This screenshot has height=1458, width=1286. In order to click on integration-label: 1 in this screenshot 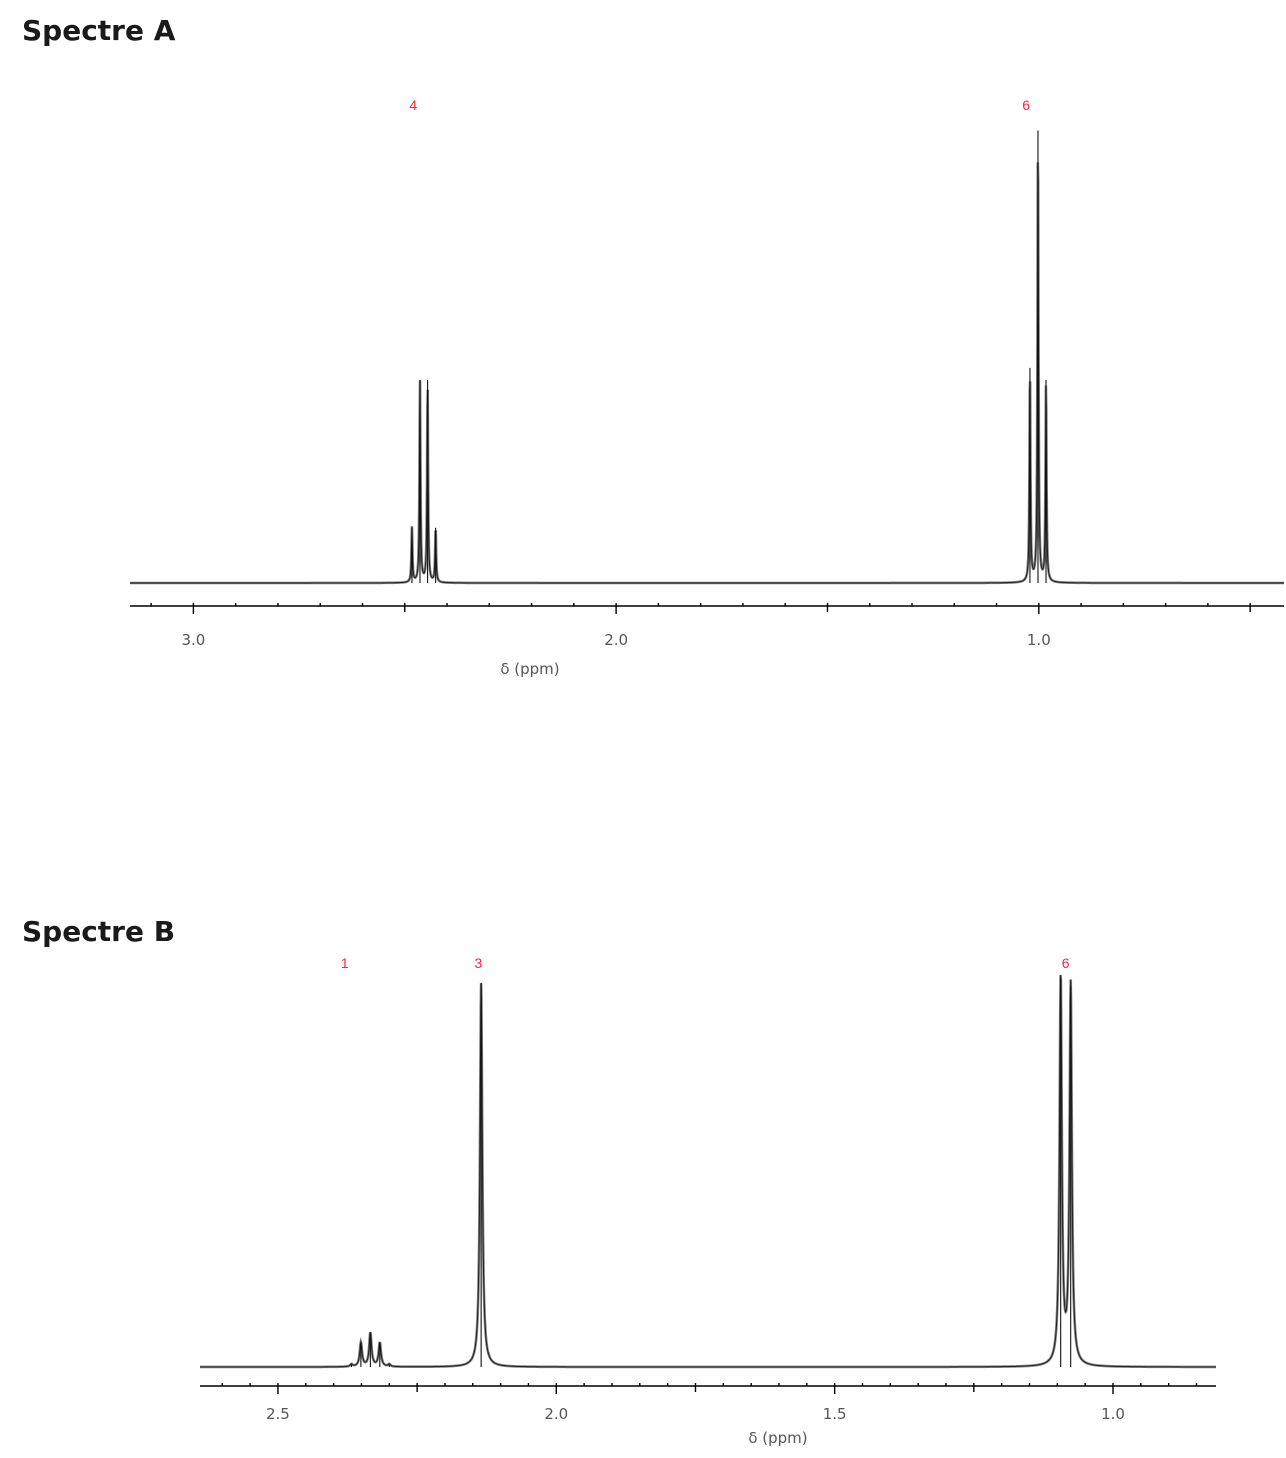, I will do `click(345, 963)`.